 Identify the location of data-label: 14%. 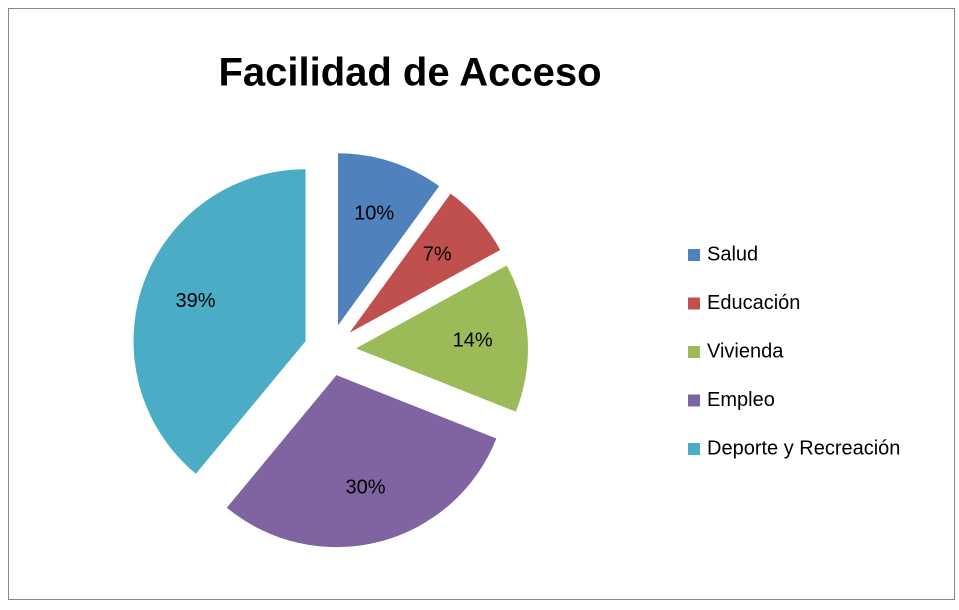
(473, 340).